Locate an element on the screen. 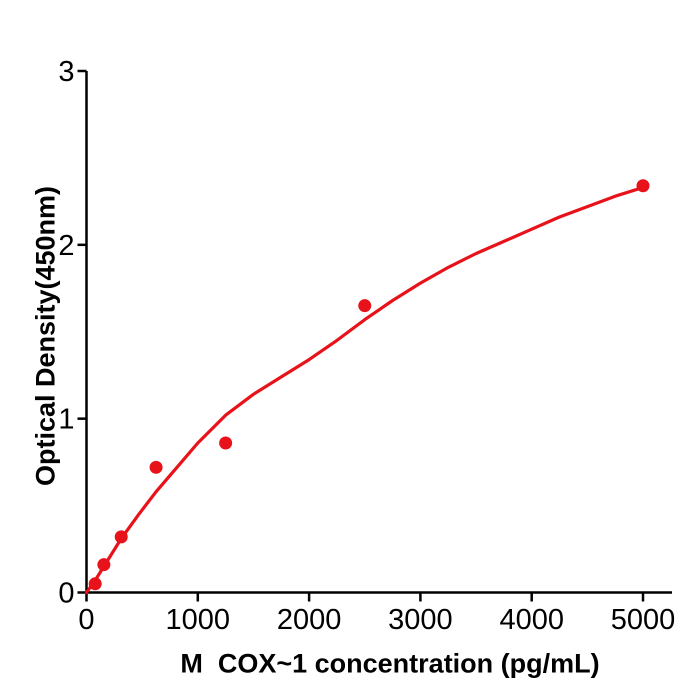 This screenshot has height=700, width=700. y-tick-label: 0 is located at coordinates (66, 594).